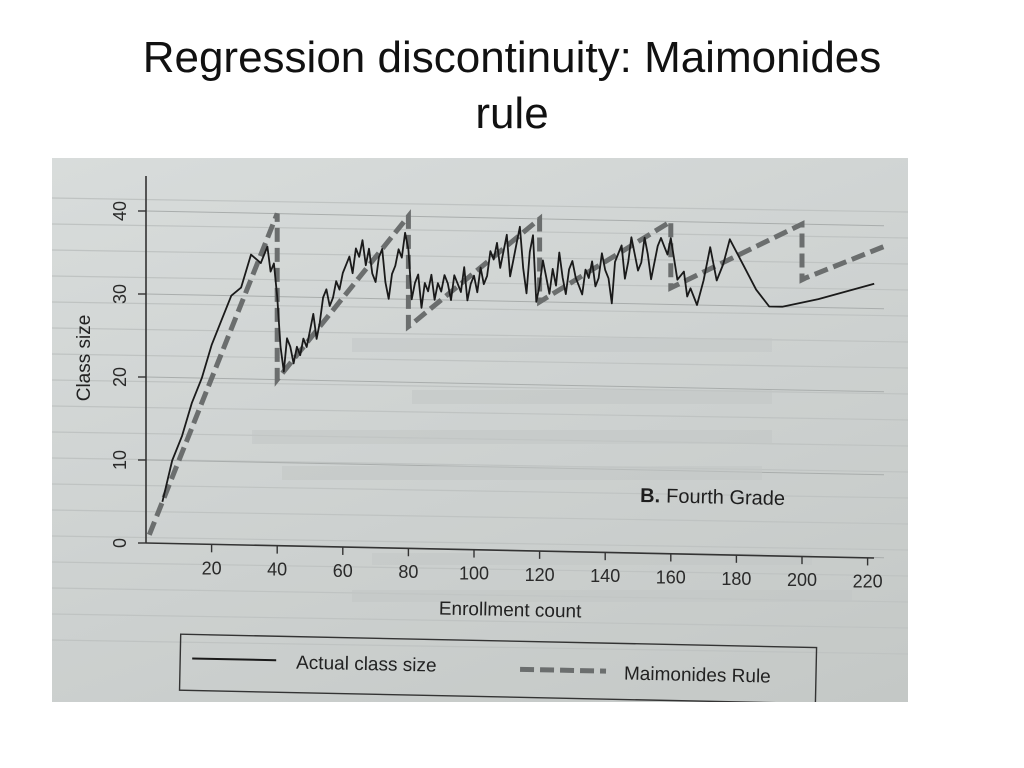 Image resolution: width=1024 pixels, height=768 pixels. I want to click on x-axis-ticks: 20 40 60 80 100 120 140 160 180 200 220, so click(542, 567).